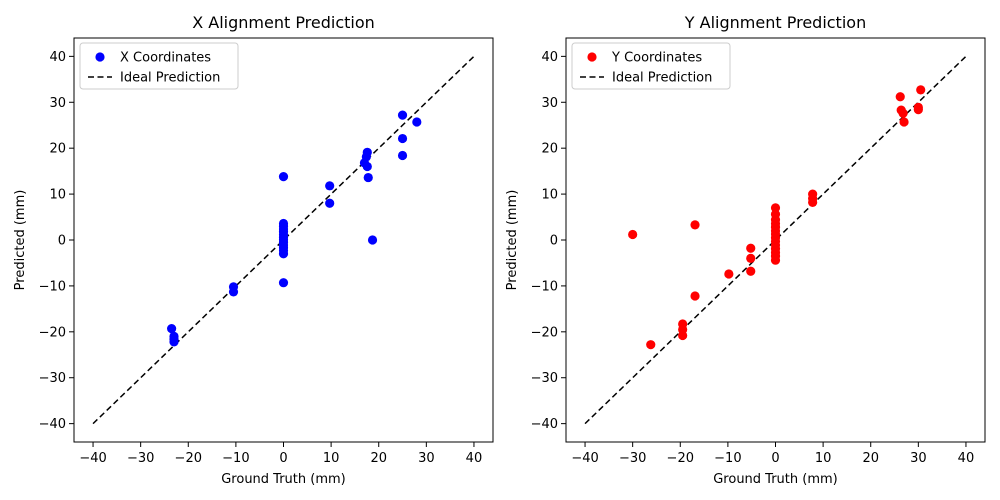 The width and height of the screenshot is (1000, 500). Describe the element at coordinates (283, 22) in the screenshot. I see `chart-title: X Alignment Prediction` at that location.